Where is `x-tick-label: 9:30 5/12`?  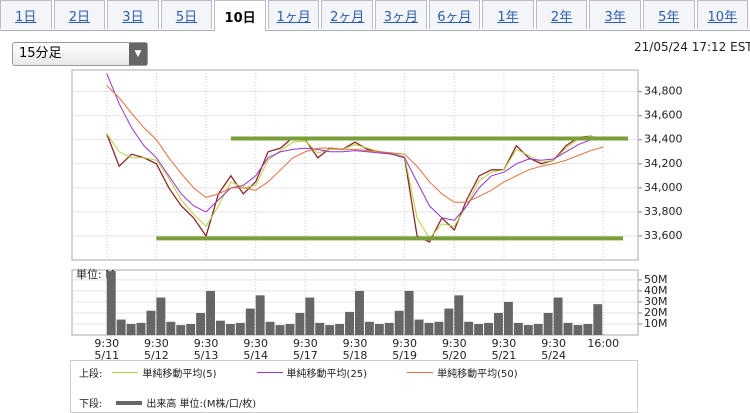 x-tick-label: 9:30 5/12 is located at coordinates (156, 349).